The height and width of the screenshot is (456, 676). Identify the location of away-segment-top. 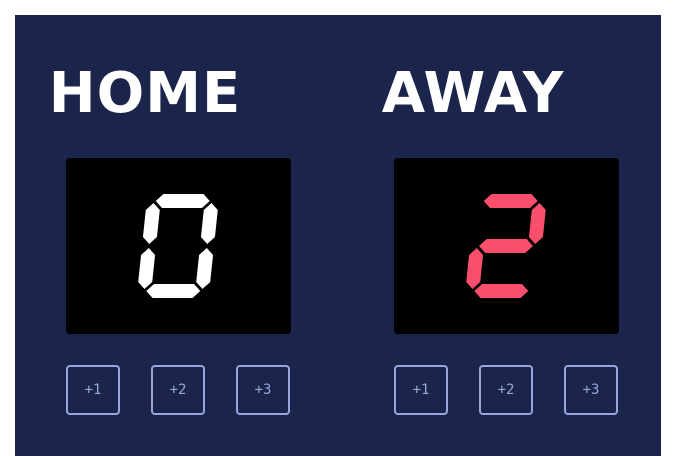
(510, 201).